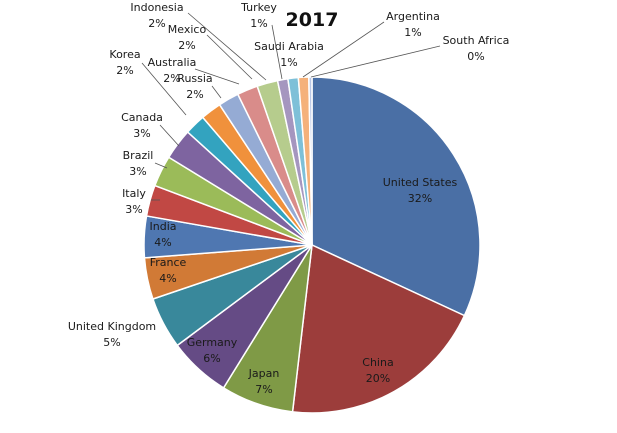 The image size is (617, 433). Describe the element at coordinates (277, 52) in the screenshot. I see `leader-line-turkey` at that location.